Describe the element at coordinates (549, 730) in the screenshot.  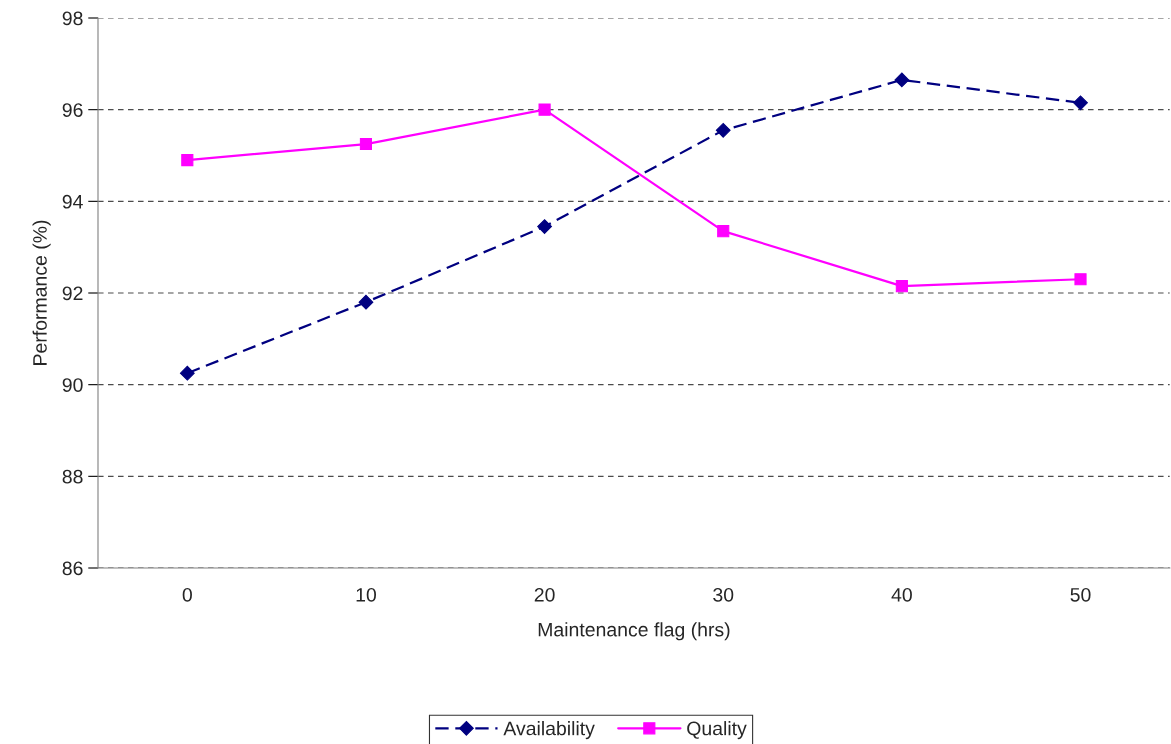
I see `legend-label: Availability` at that location.